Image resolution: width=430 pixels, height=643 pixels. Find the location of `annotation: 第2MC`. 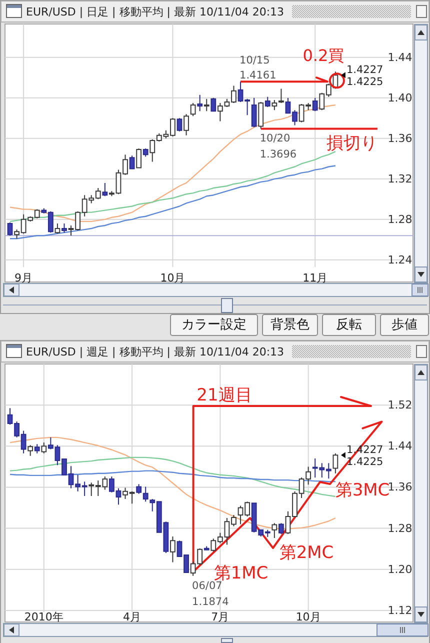

annotation: 第2MC is located at coordinates (306, 553).